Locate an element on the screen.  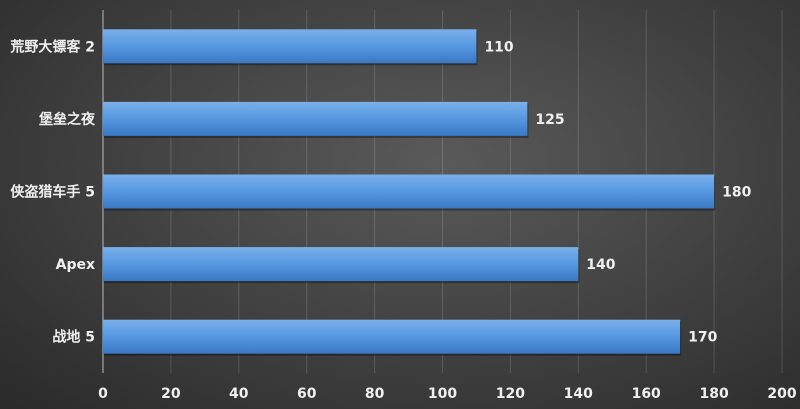
category-label: 堡垒之夜 is located at coordinates (67, 119).